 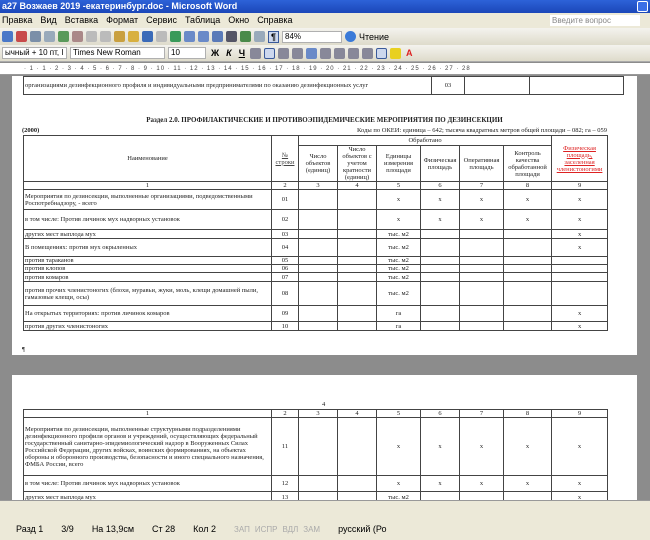 What do you see at coordinates (34, 53) in the screenshot?
I see `style-select: ычный + 10 пт, I` at bounding box center [34, 53].